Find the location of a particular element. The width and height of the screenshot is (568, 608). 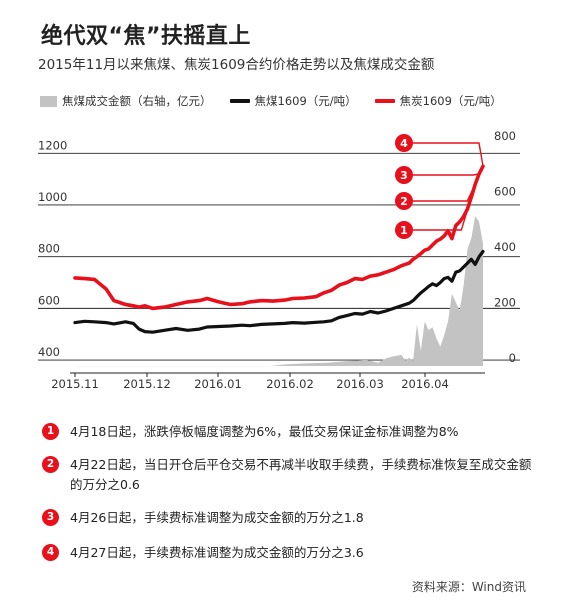

legend: 焦煤成交金额（右轴，亿元） 焦煤1609（元/吨） 焦炭1609（元/吨） is located at coordinates (280, 101).